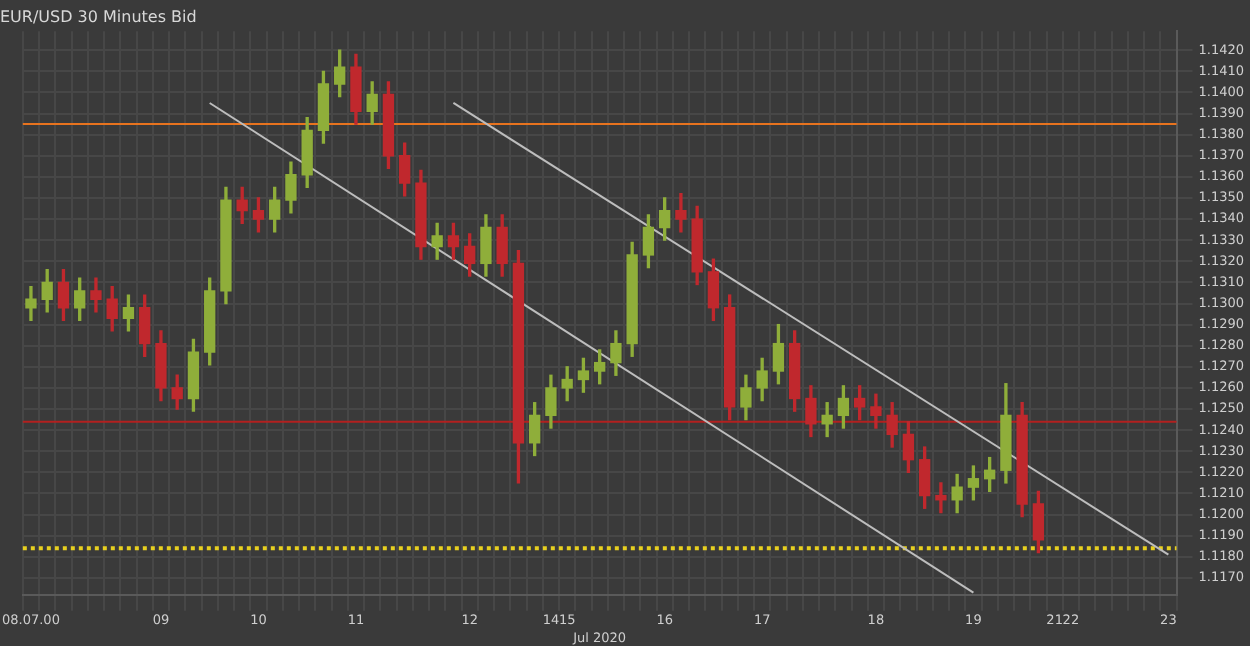 Image resolution: width=1250 pixels, height=646 pixels. What do you see at coordinates (941, 498) in the screenshot?
I see `candlestick` at bounding box center [941, 498].